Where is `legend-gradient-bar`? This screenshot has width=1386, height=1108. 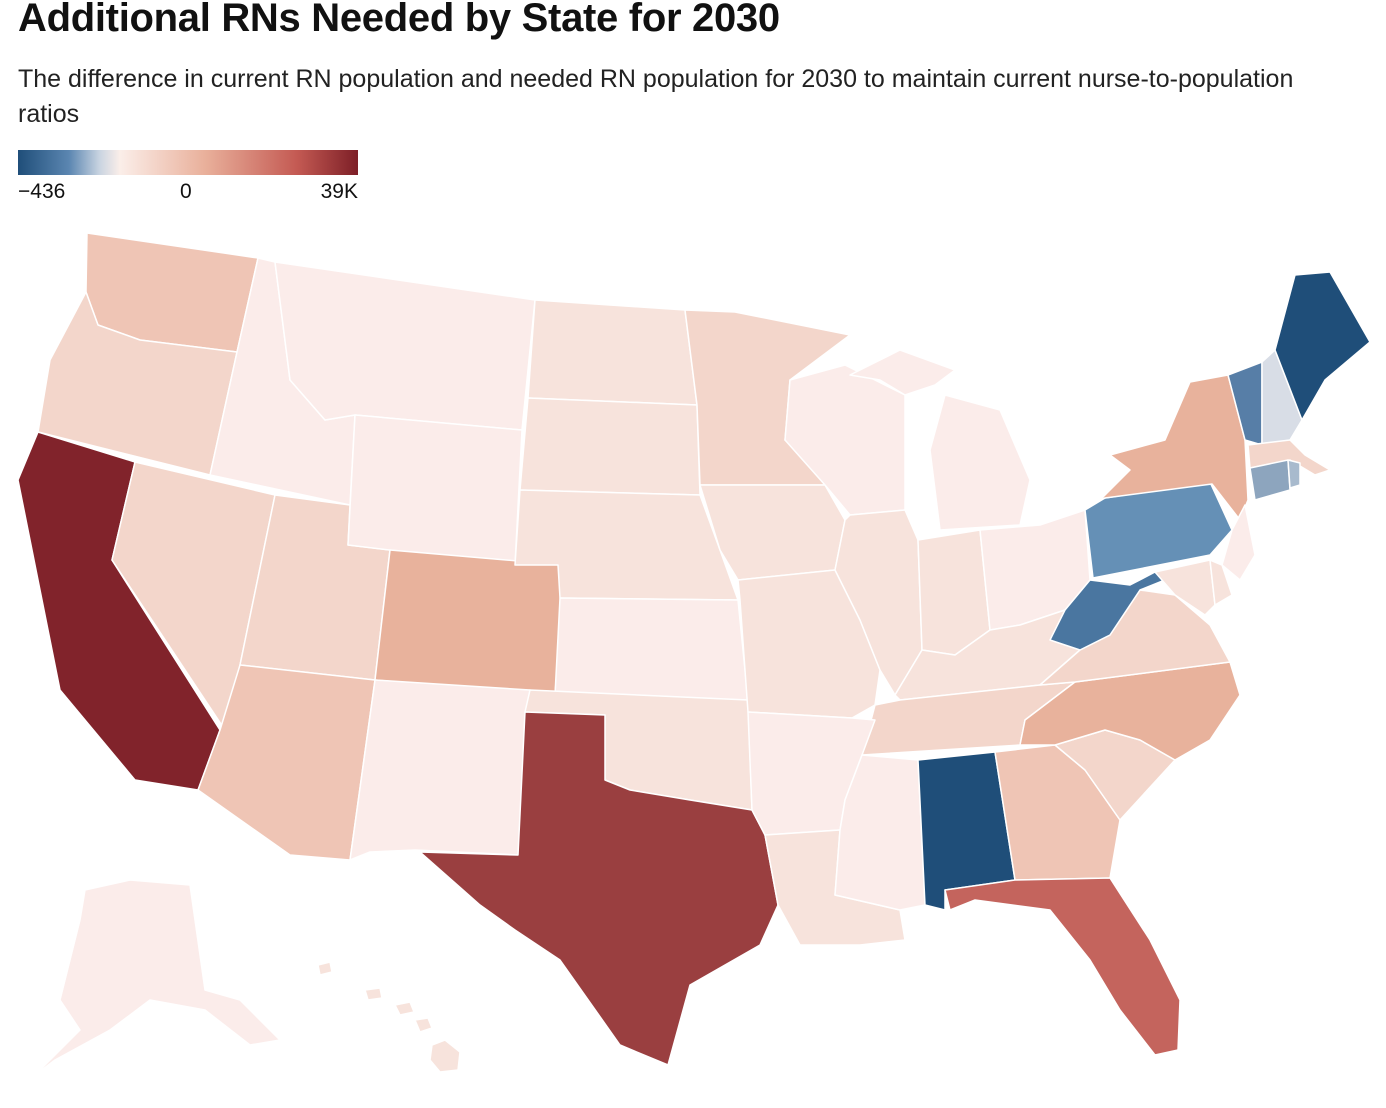 legend-gradient-bar is located at coordinates (188, 162).